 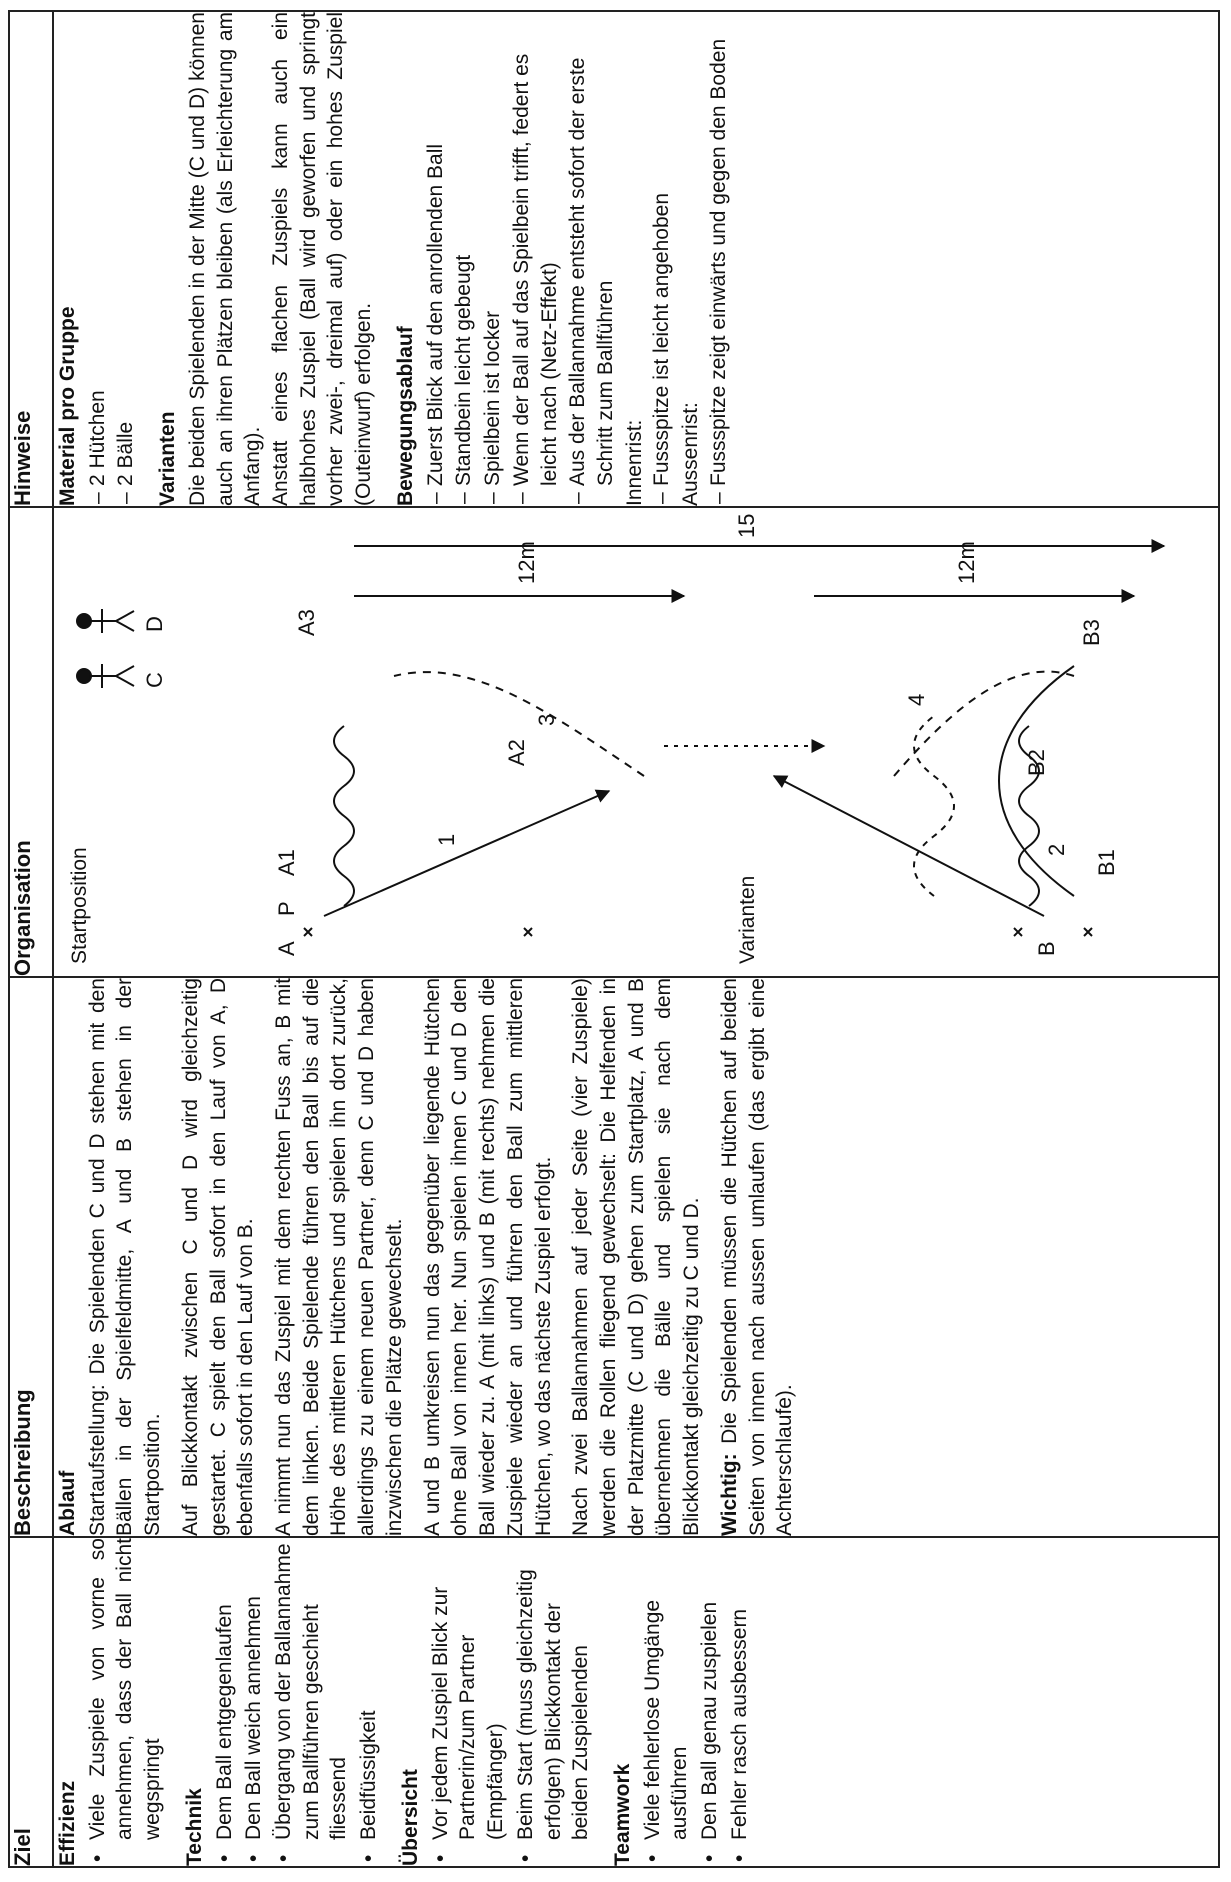 What do you see at coordinates (67, 406) in the screenshot?
I see `material-heading: Material pro Gruppe` at bounding box center [67, 406].